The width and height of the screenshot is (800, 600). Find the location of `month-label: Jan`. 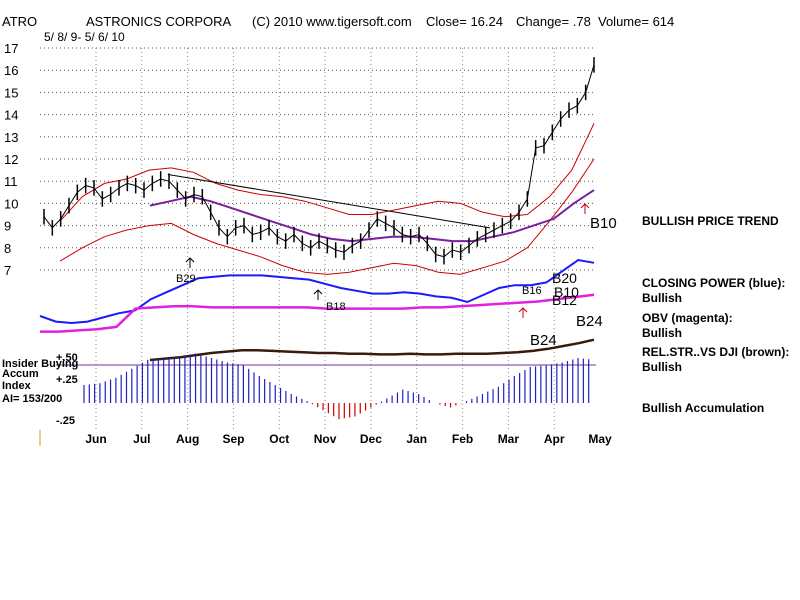

month-label: Jan is located at coordinates (416, 439).